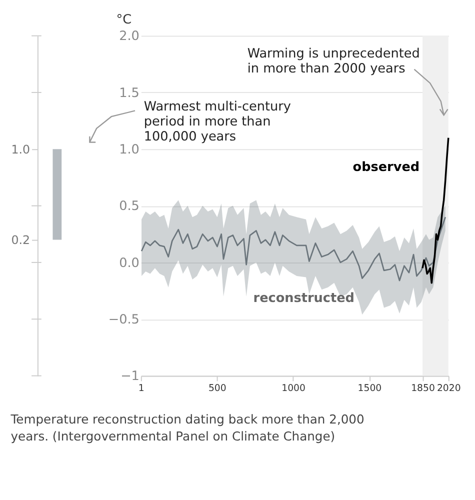  I want to click on x-tick-label: 2020, so click(448, 388).